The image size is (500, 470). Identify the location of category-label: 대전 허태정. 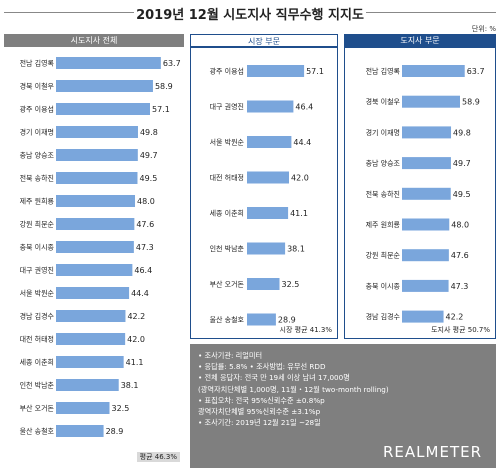
(227, 177).